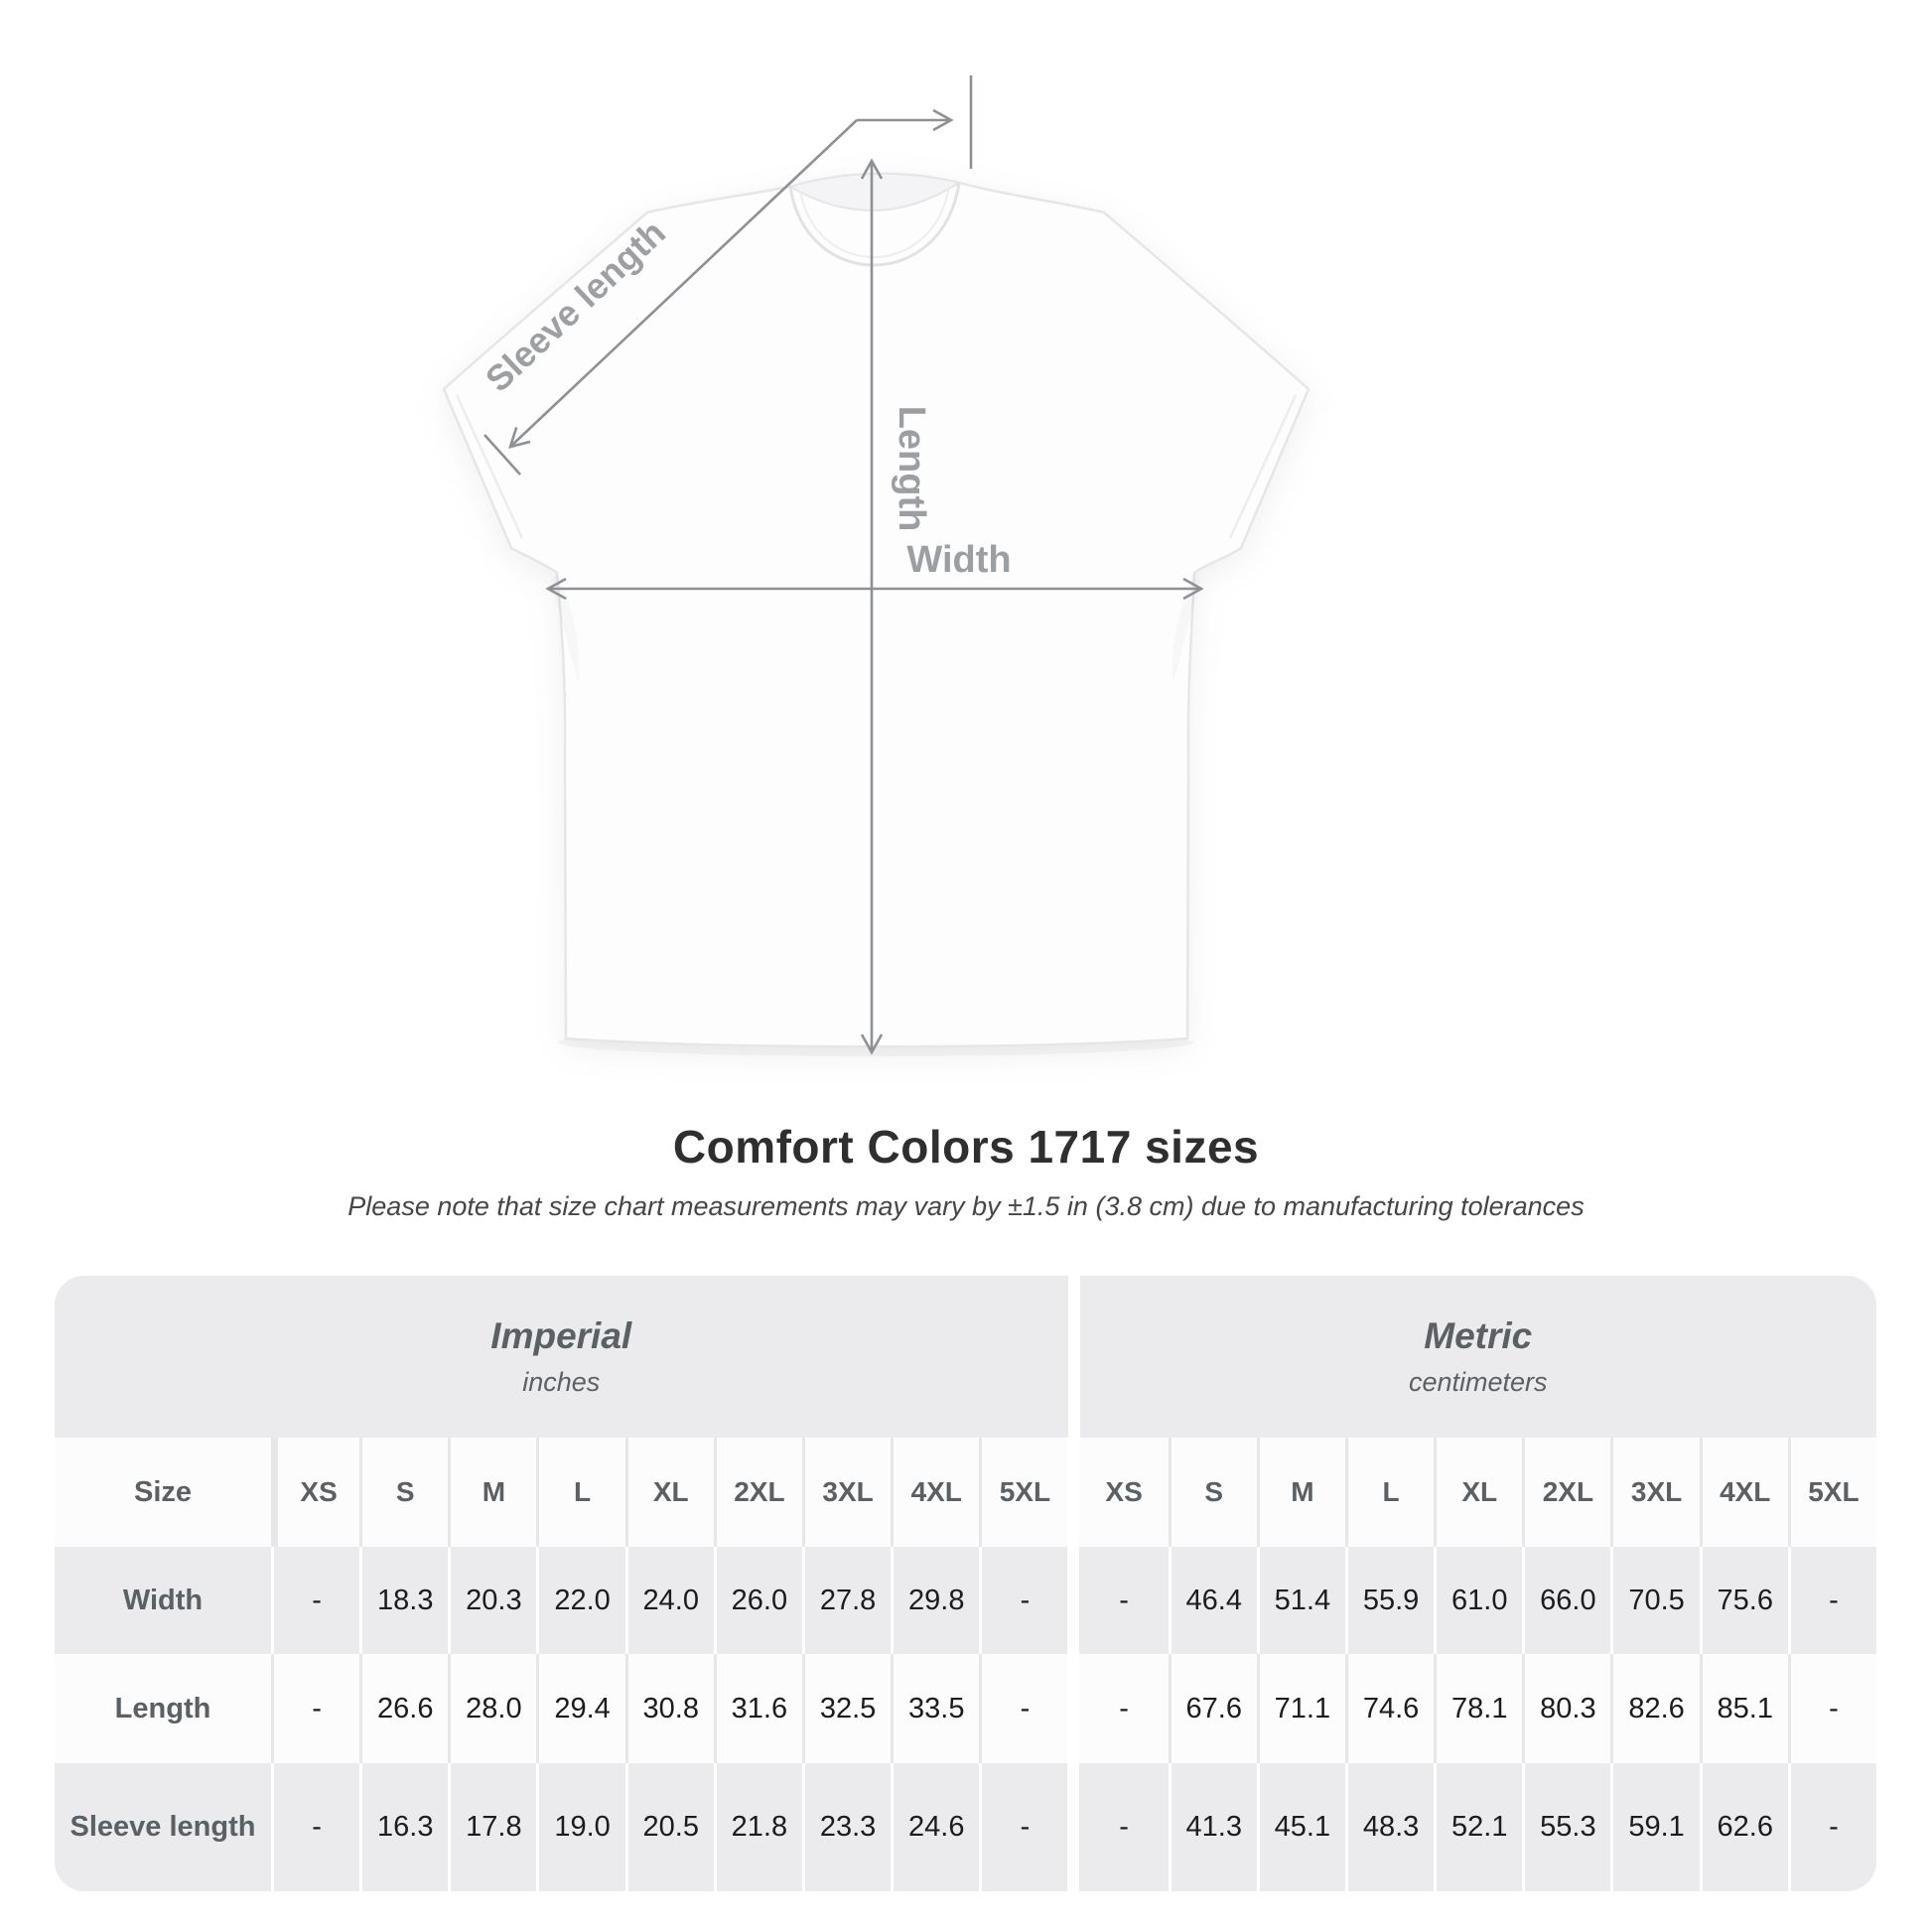  I want to click on value-cell: 71.1, so click(1300, 1709).